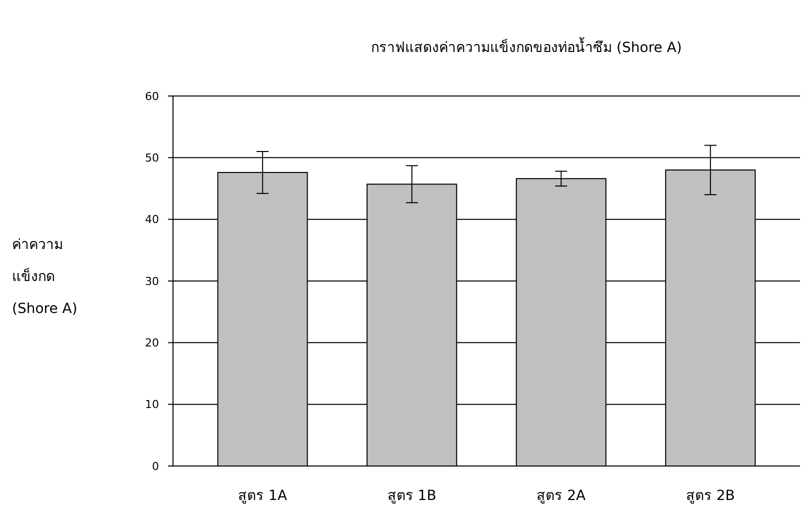  What do you see at coordinates (45, 277) in the screenshot?
I see `y-axis-title: ค่าความ แข็งกด (Shore A)` at bounding box center [45, 277].